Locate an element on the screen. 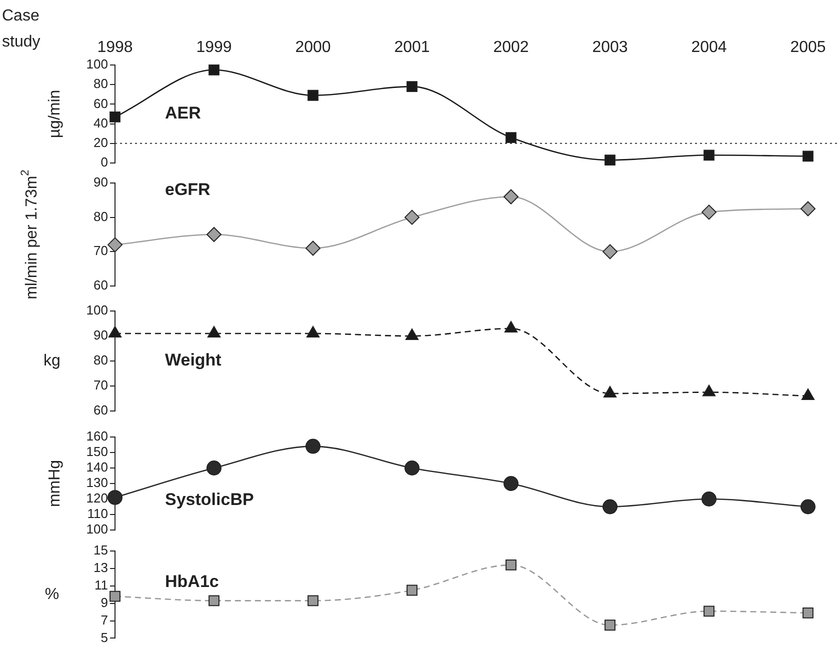 The height and width of the screenshot is (648, 838). x-tick-label: 1998 is located at coordinates (115, 47).